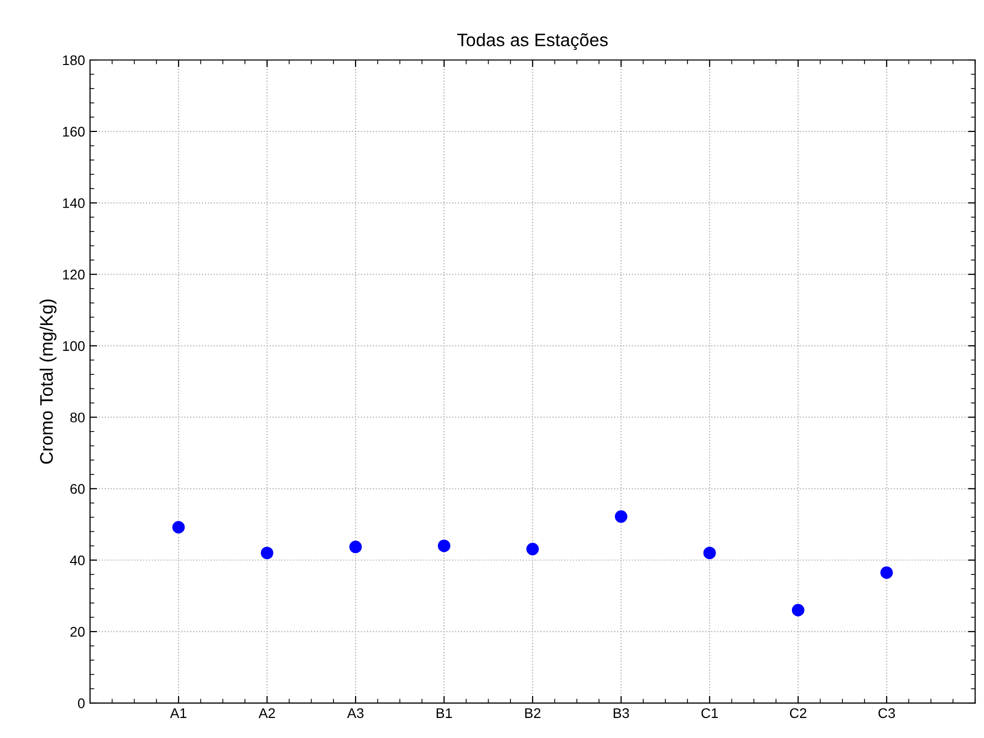 This screenshot has height=738, width=984. What do you see at coordinates (81, 703) in the screenshot?
I see `y-tick-label: 0` at bounding box center [81, 703].